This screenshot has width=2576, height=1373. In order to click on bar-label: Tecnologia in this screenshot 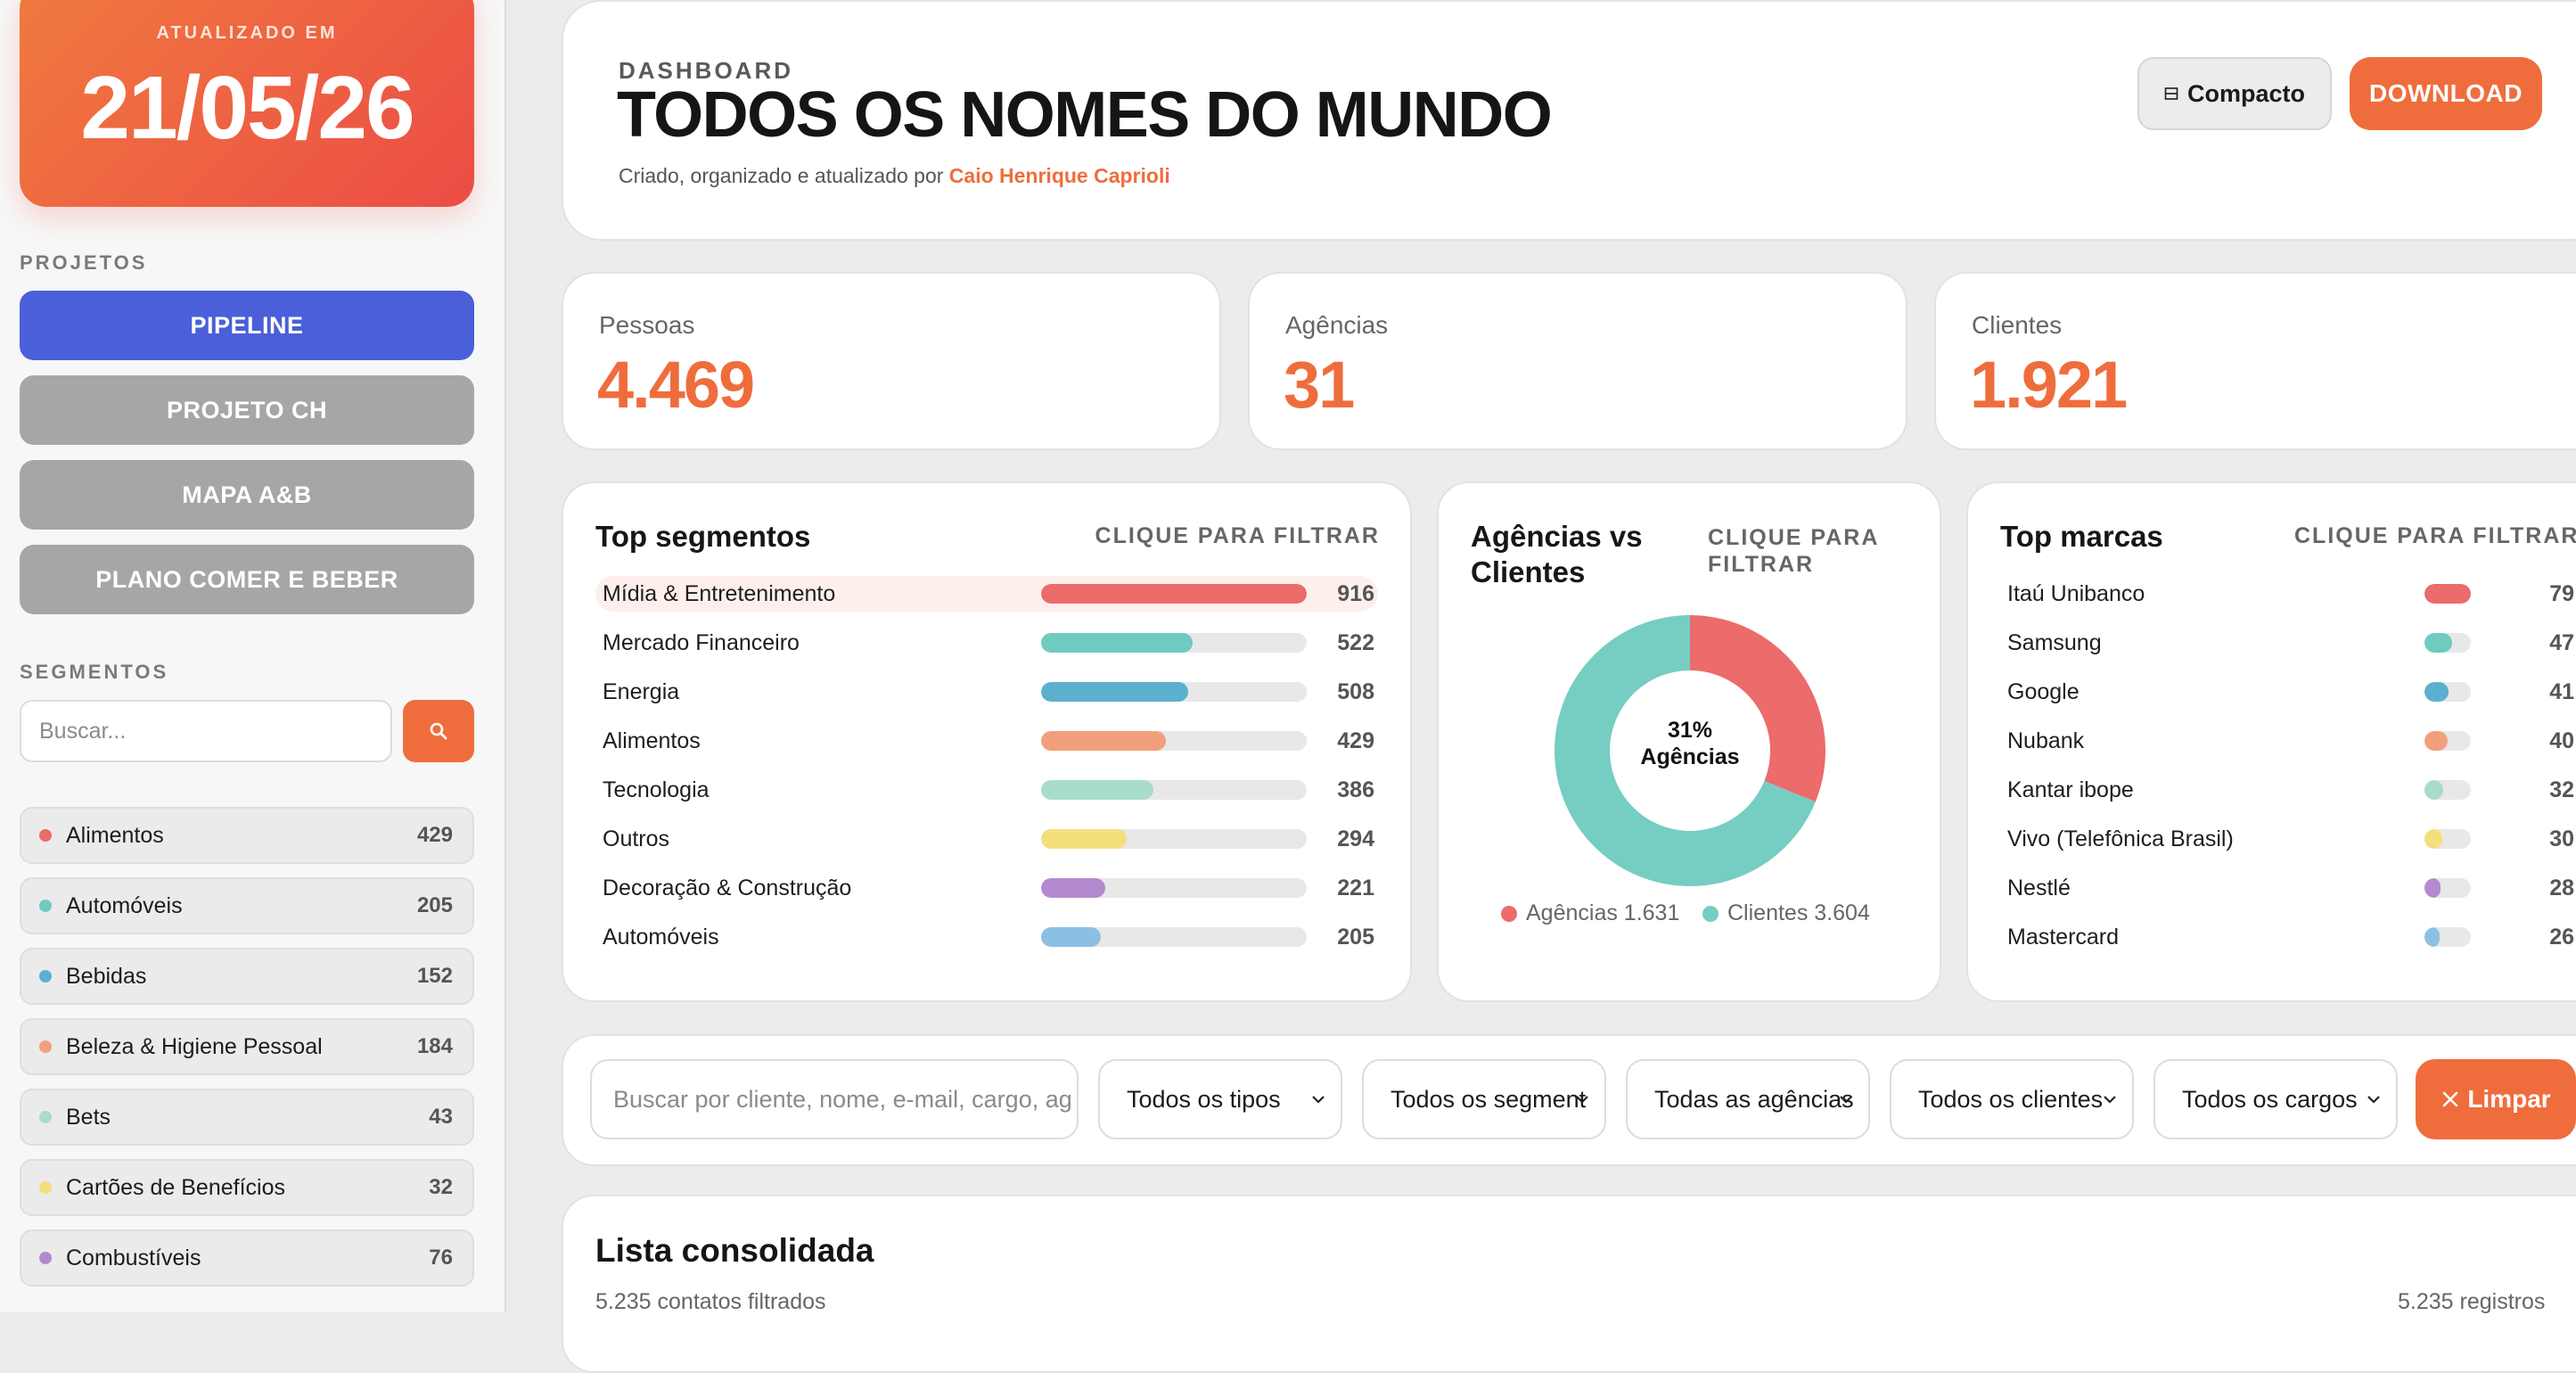, I will do `click(657, 790)`.